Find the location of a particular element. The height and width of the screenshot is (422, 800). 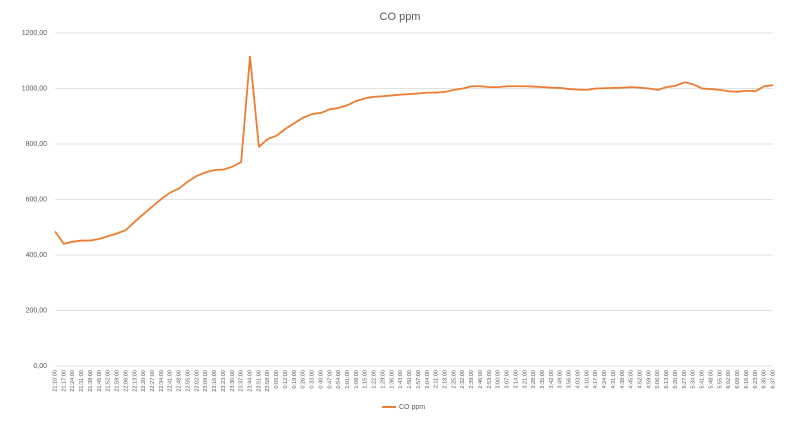

x-tick-label: 6:16:00 is located at coordinates (747, 379).